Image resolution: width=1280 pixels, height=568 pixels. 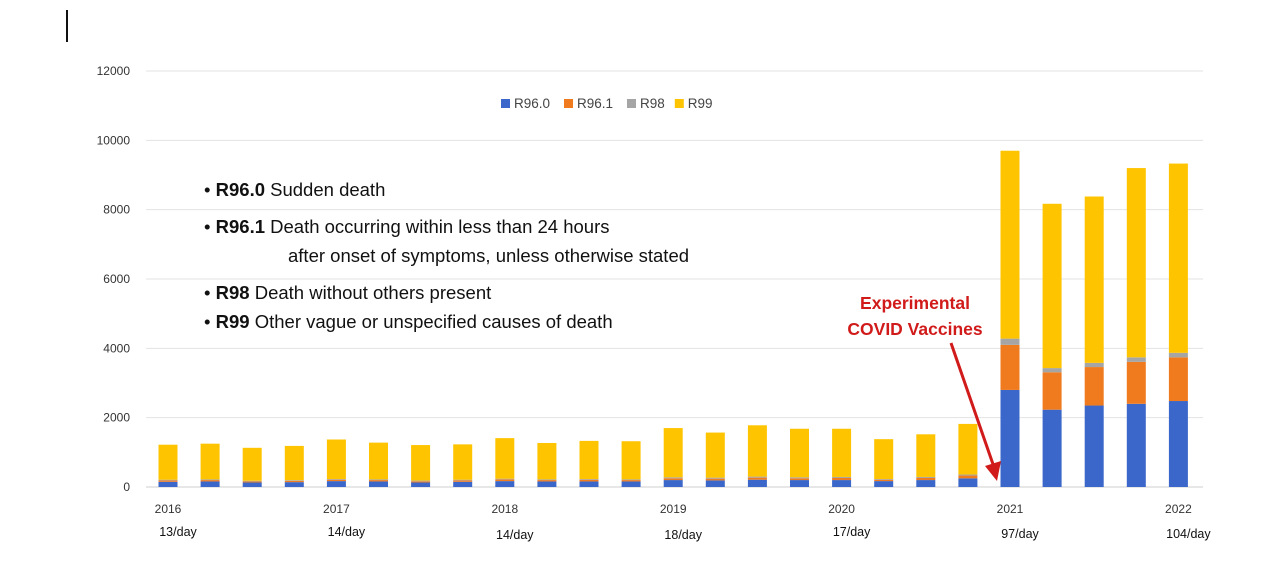 I want to click on y-tick-label: 0, so click(x=126, y=487).